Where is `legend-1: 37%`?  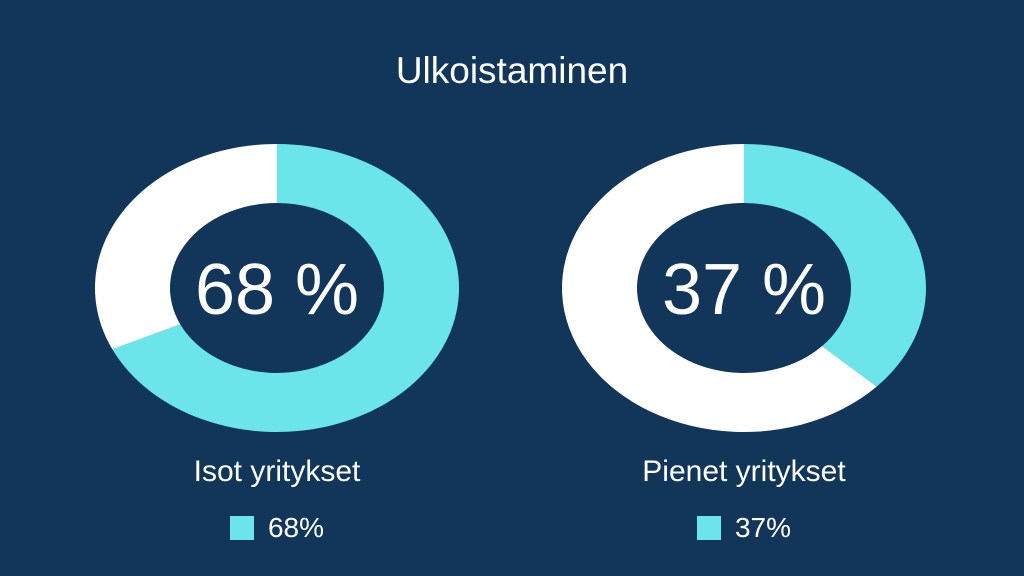
legend-1: 37% is located at coordinates (744, 528).